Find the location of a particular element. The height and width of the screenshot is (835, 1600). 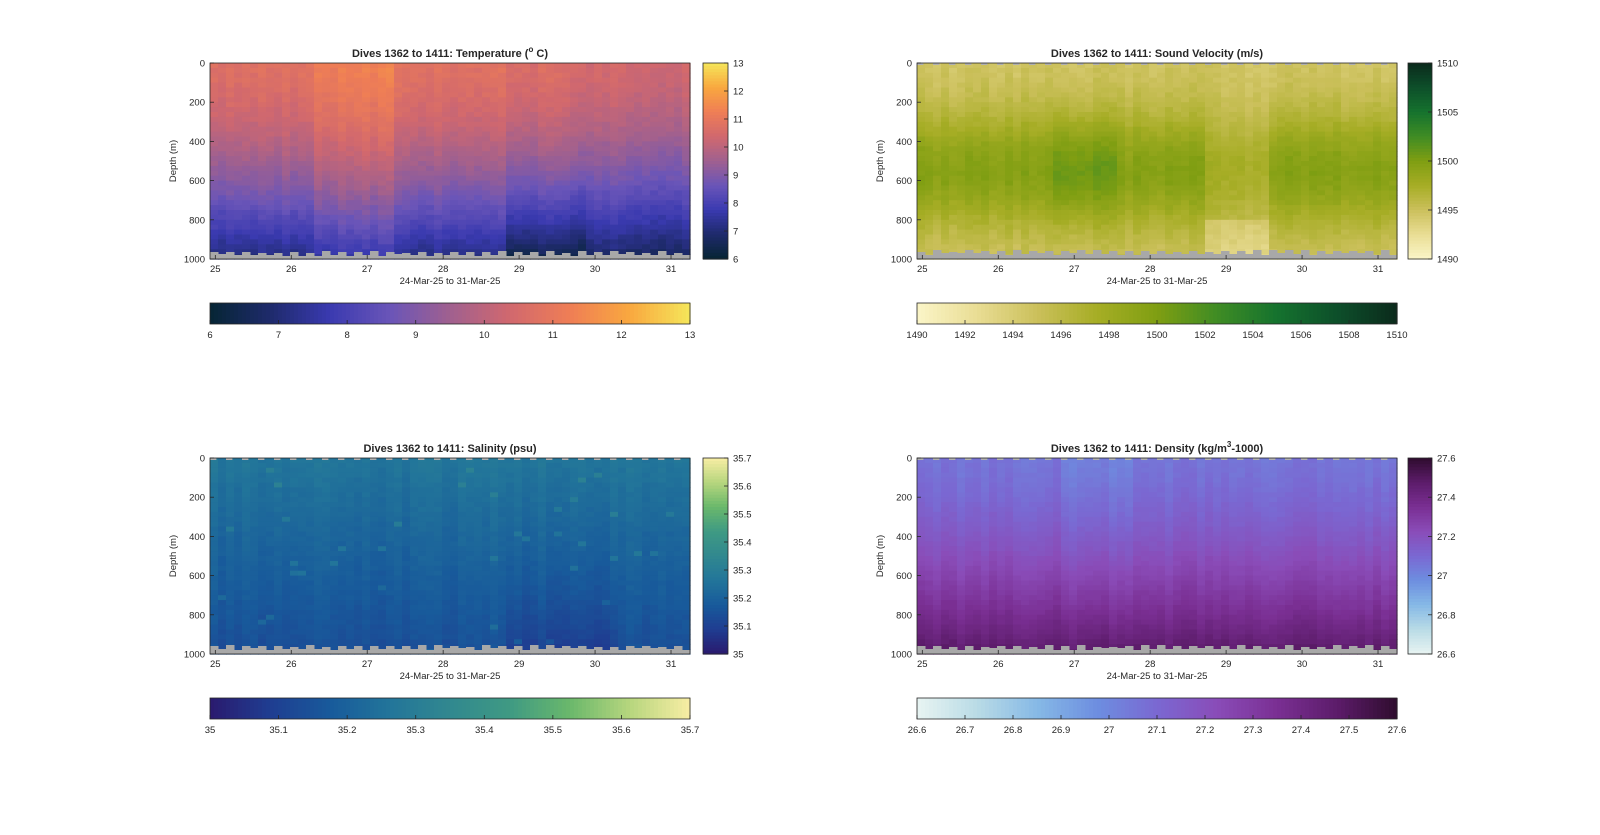

missing-data-cell is located at coordinates (246, 255).